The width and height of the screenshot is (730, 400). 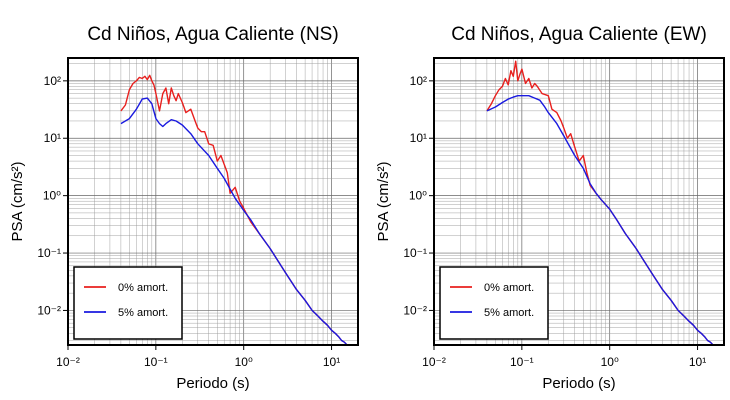 I want to click on chart-title: Cd Niños, Agua Caliente (NS), so click(x=212, y=34).